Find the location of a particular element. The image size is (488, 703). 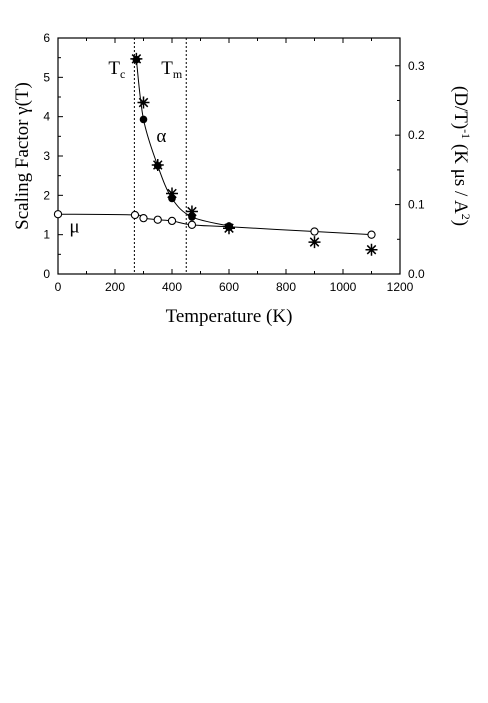

vline-label-c: Tc is located at coordinates (116, 69).